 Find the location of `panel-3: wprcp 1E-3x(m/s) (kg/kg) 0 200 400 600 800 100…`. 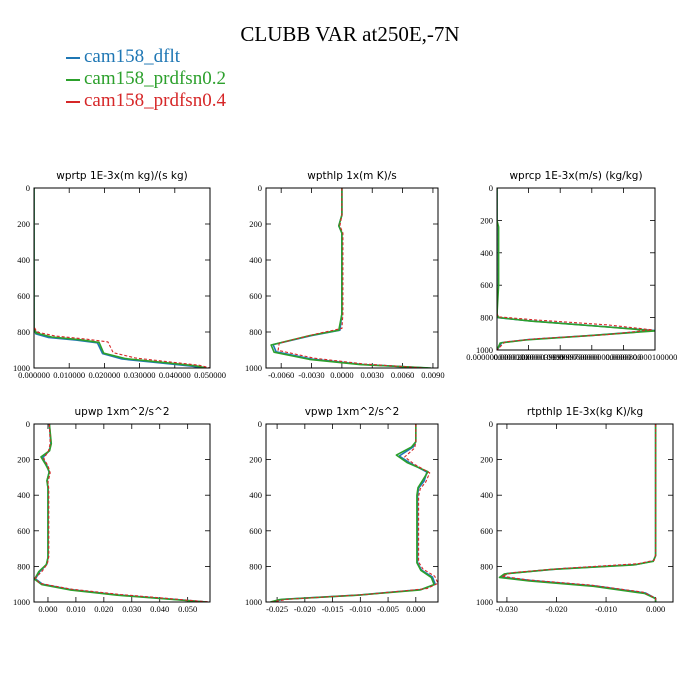

panel-3: wprcp 1E-3x(m/s) (kg/kg) 0 200 400 600 800 100… is located at coordinates (571, 266).